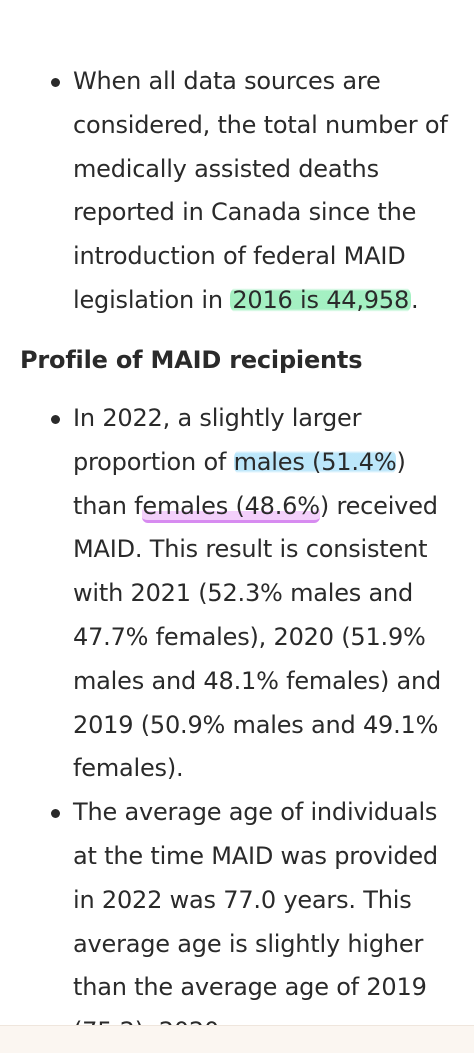 The width and height of the screenshot is (474, 1054). Describe the element at coordinates (321, 299) in the screenshot. I see `highlight-total-deaths: 2016 is 44,958` at that location.